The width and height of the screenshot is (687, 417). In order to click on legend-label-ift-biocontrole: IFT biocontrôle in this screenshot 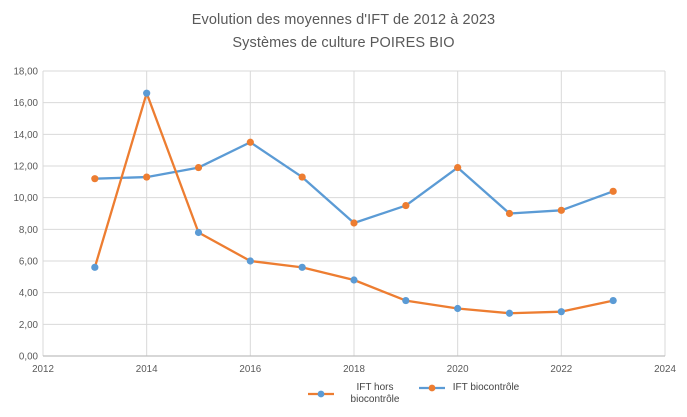, I will do `click(486, 387)`.